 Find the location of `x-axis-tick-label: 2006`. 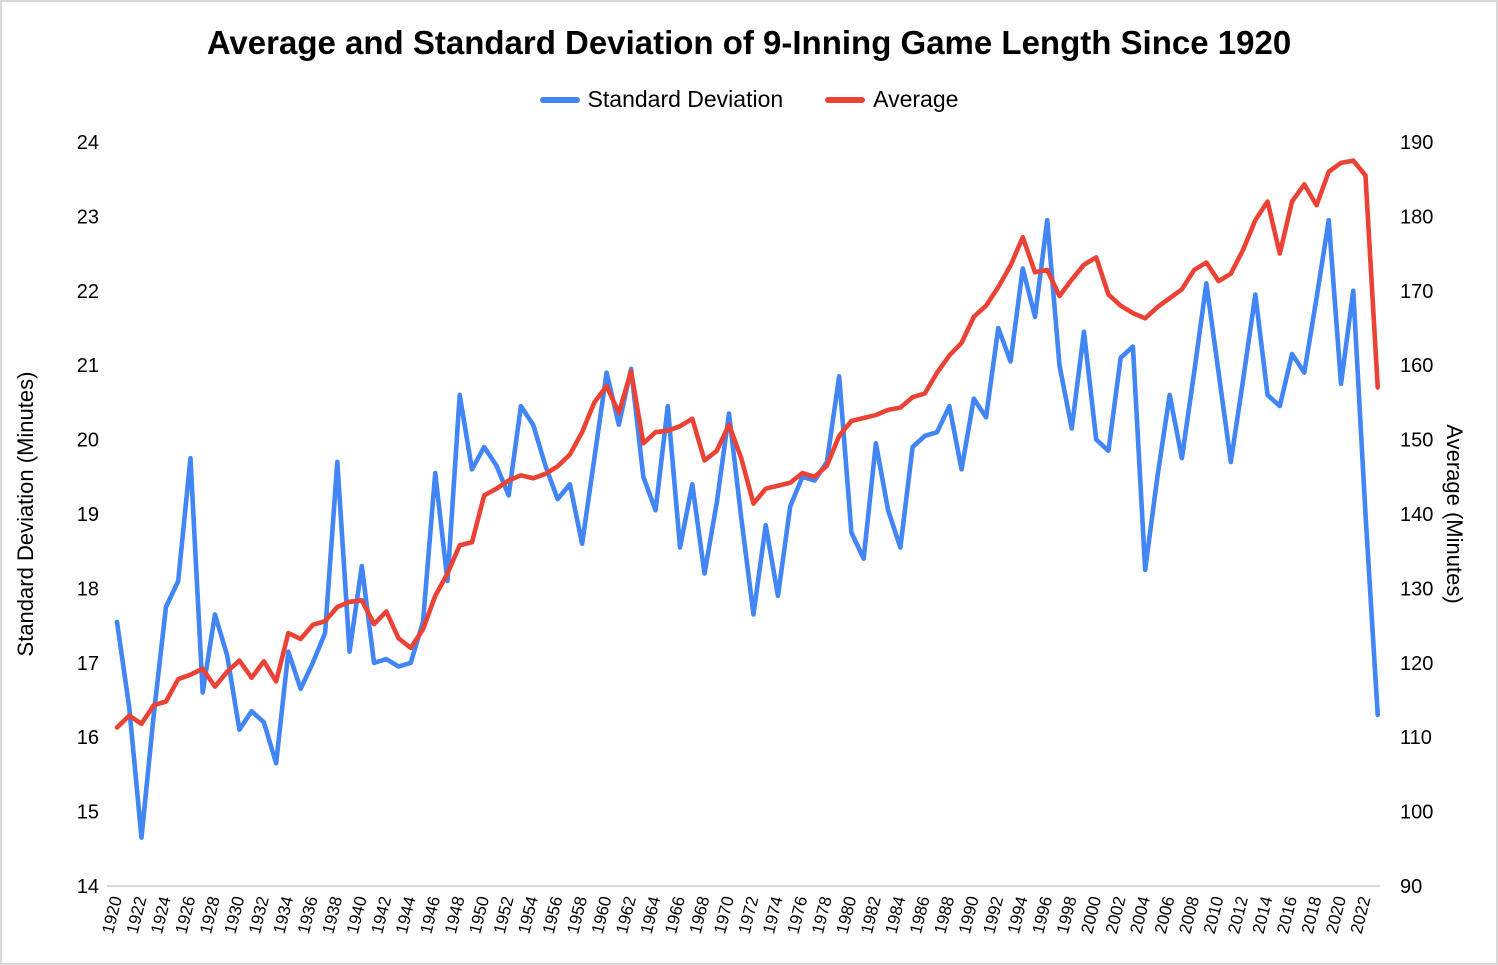

x-axis-tick-label: 2006 is located at coordinates (1165, 914).